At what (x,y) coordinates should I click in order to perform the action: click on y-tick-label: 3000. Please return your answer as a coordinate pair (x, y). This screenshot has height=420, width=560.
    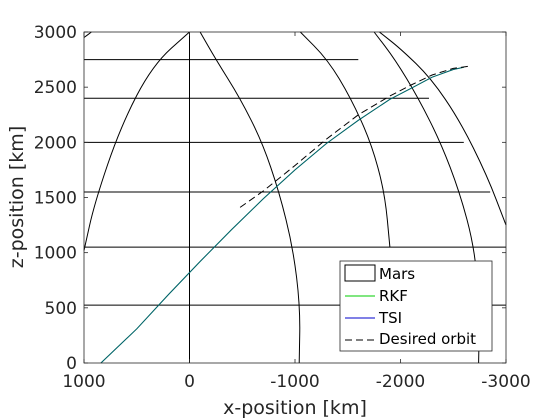
    Looking at the image, I should click on (55, 33).